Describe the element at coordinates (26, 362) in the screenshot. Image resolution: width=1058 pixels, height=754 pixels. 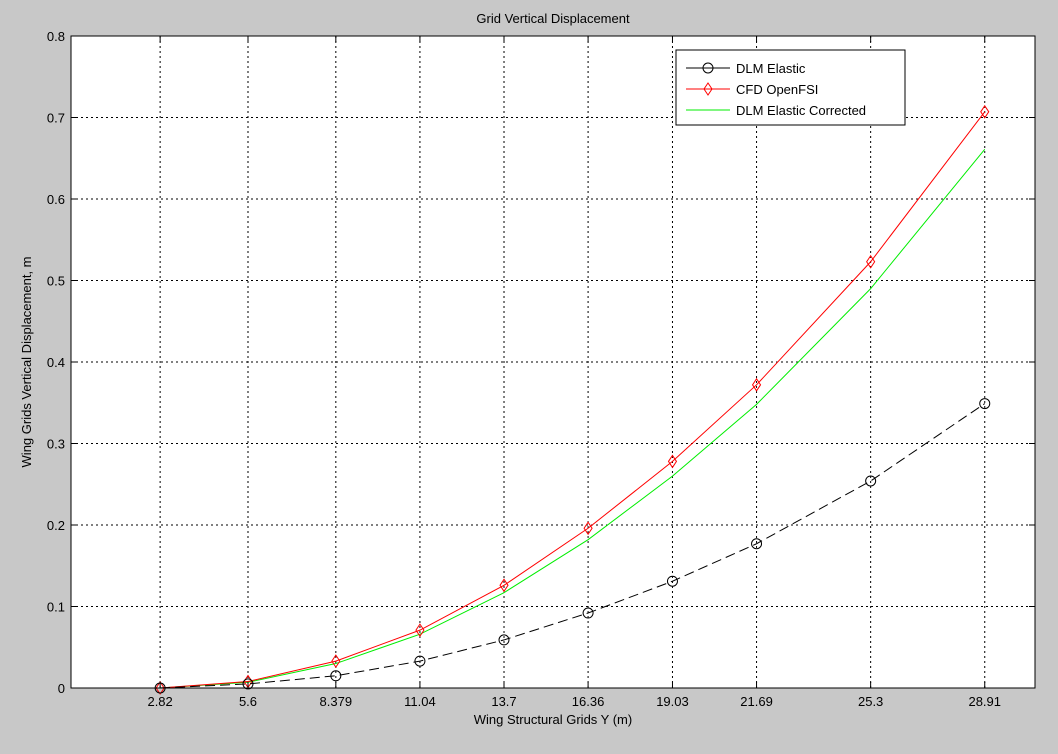
I see `y-axis-label: Wing Grids Vertical Displacement, m` at that location.